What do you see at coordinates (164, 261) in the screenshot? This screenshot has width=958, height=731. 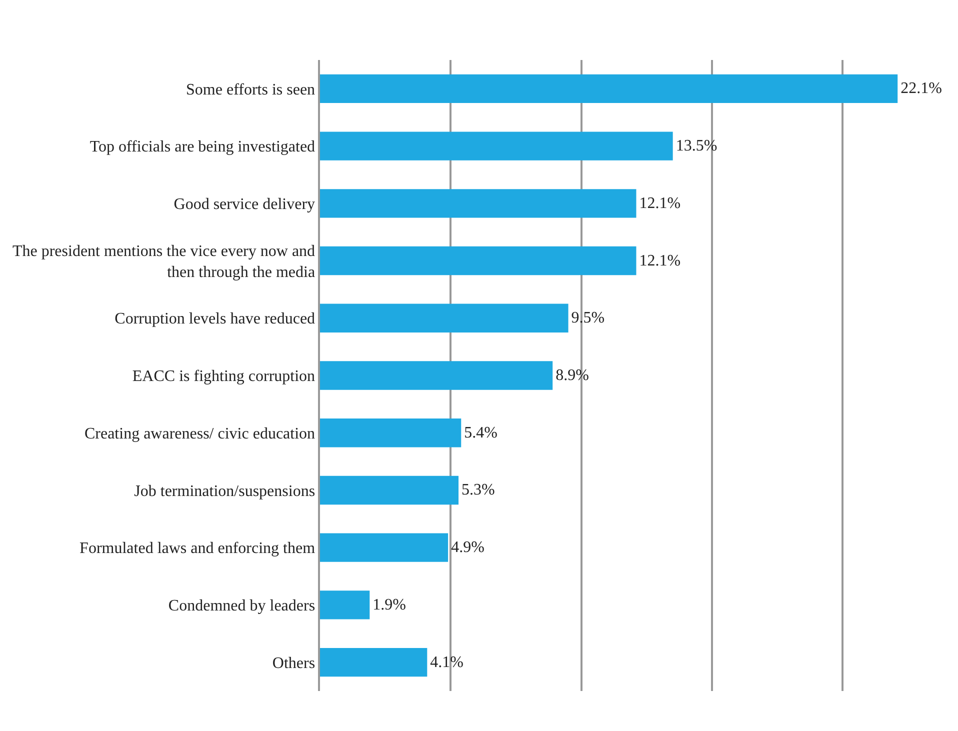 I see `y-tick-label: The president mentions the vice every now and then through the media` at bounding box center [164, 261].